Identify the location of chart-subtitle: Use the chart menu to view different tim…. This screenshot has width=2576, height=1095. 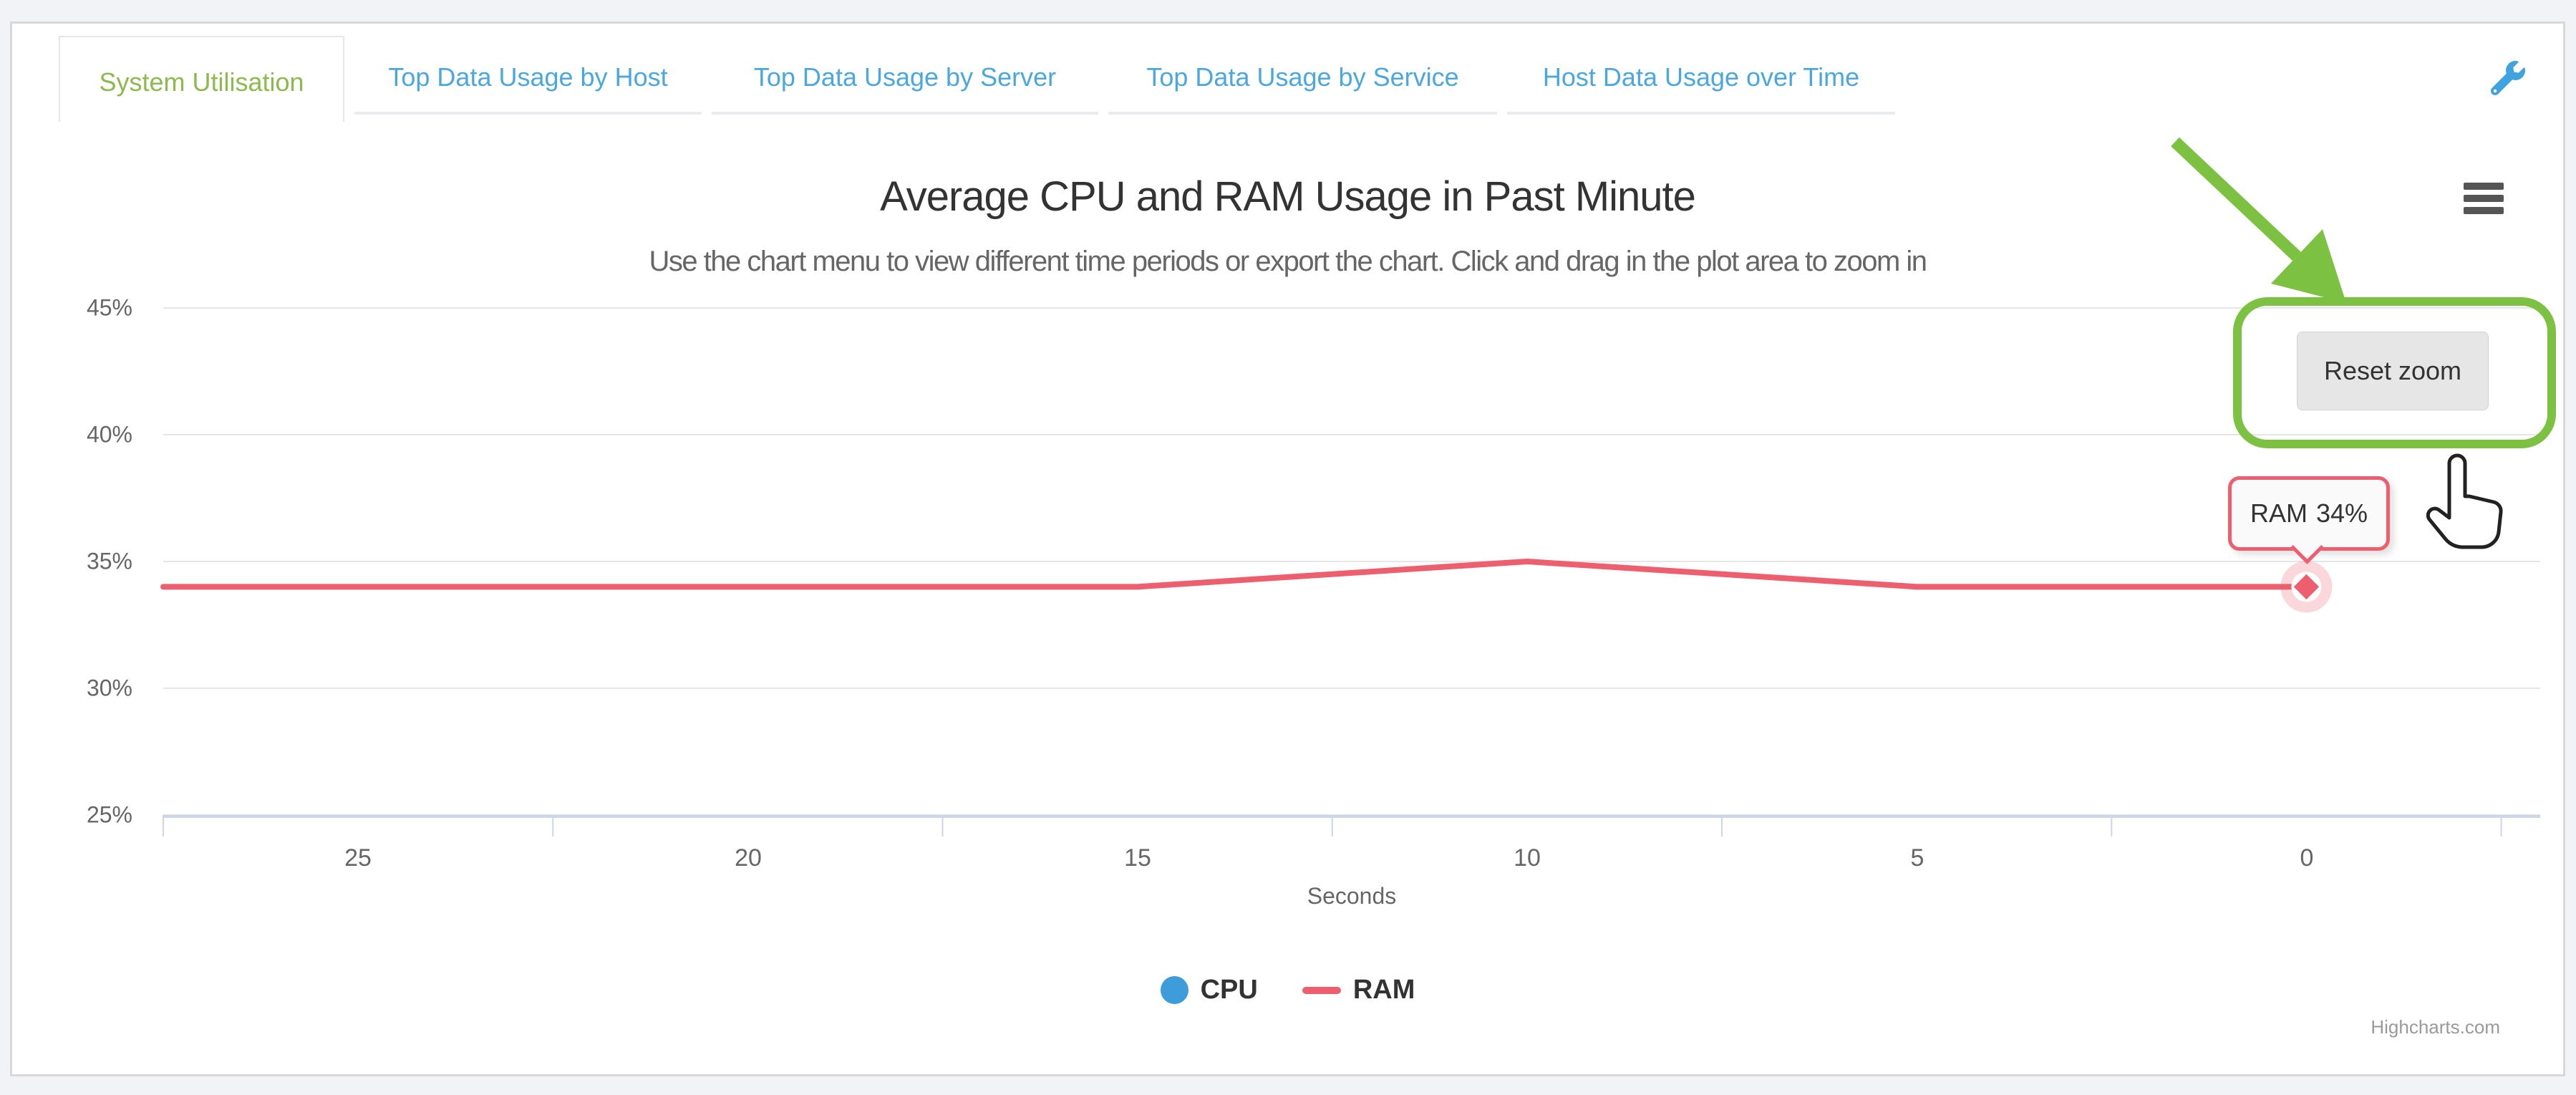
(1288, 261).